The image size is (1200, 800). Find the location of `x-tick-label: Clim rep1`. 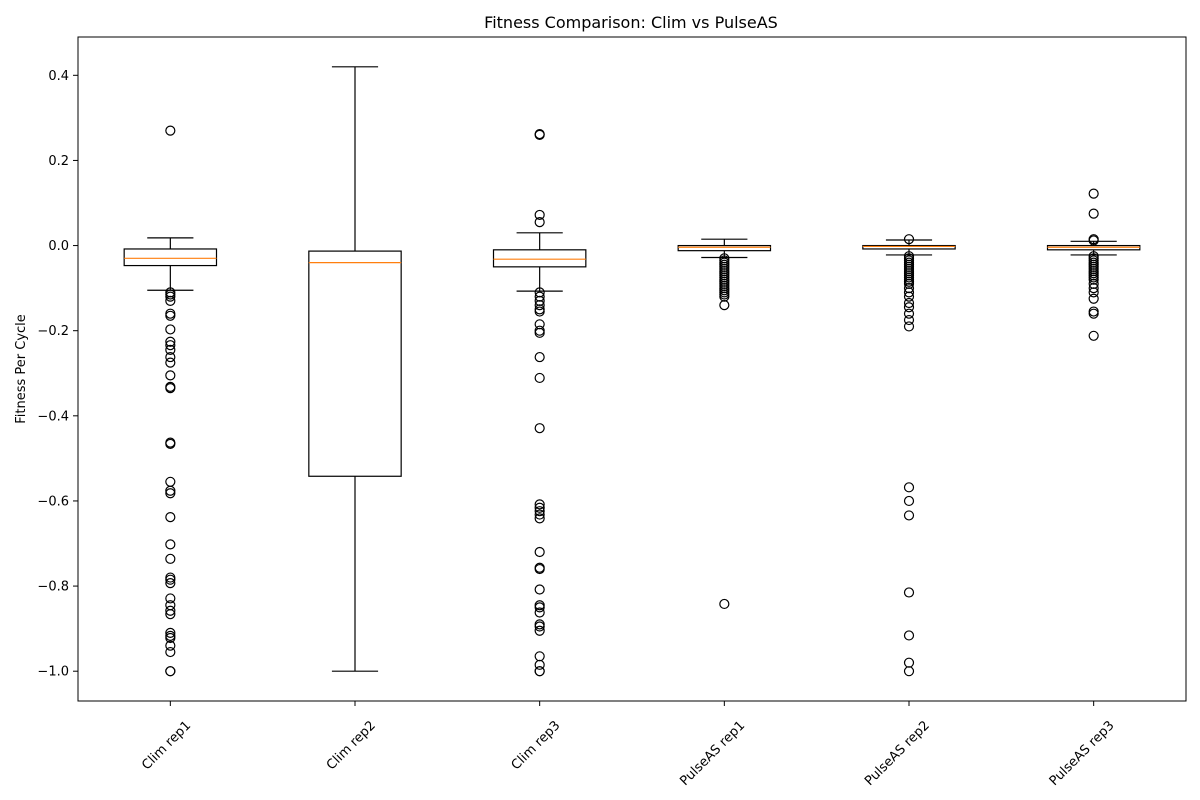

x-tick-label: Clim rep1 is located at coordinates (166, 745).